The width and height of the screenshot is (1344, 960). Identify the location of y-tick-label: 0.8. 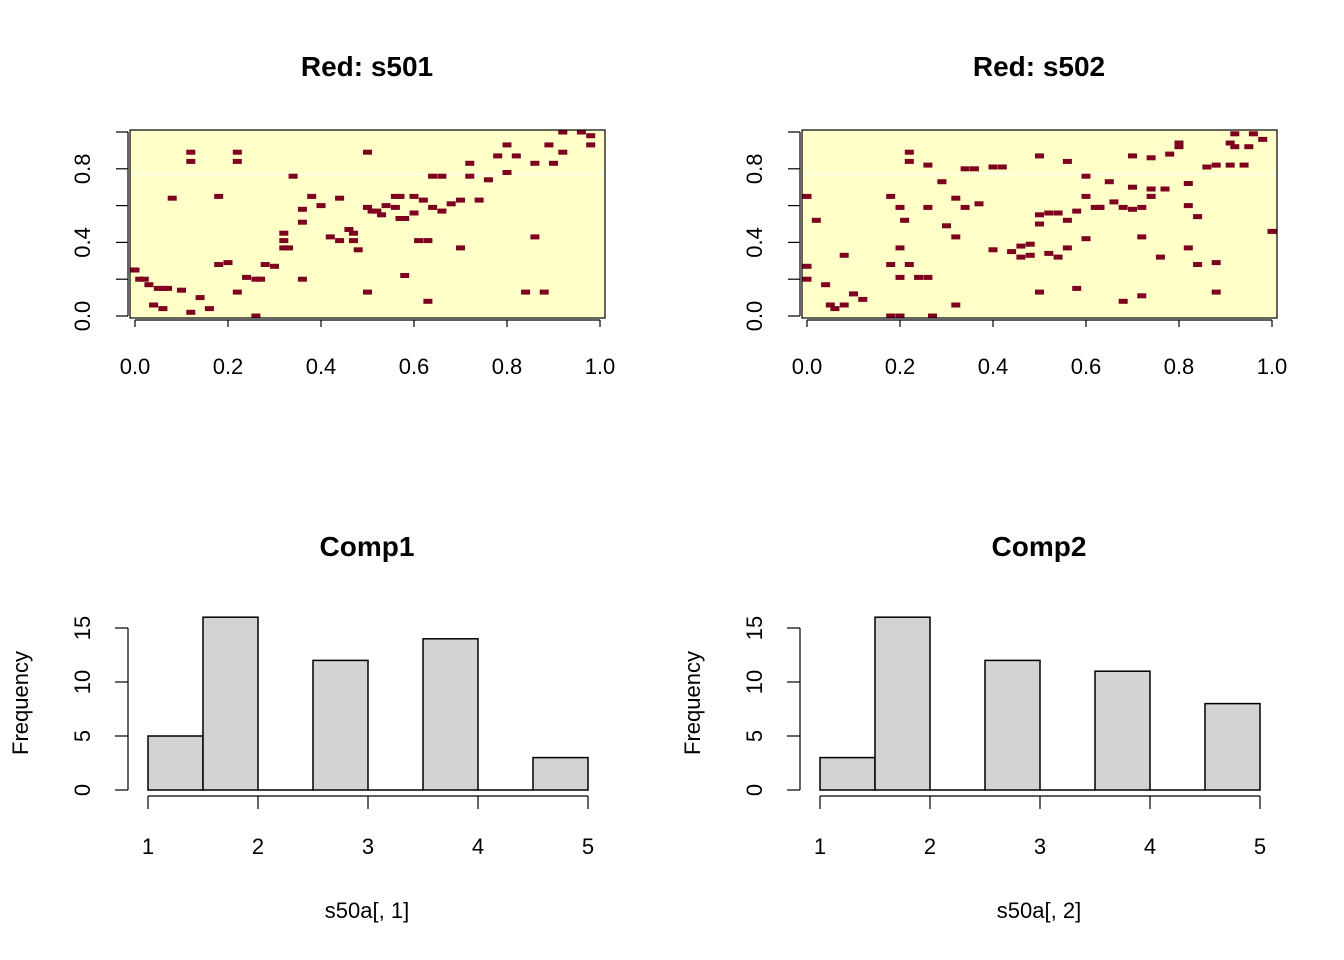
(754, 169).